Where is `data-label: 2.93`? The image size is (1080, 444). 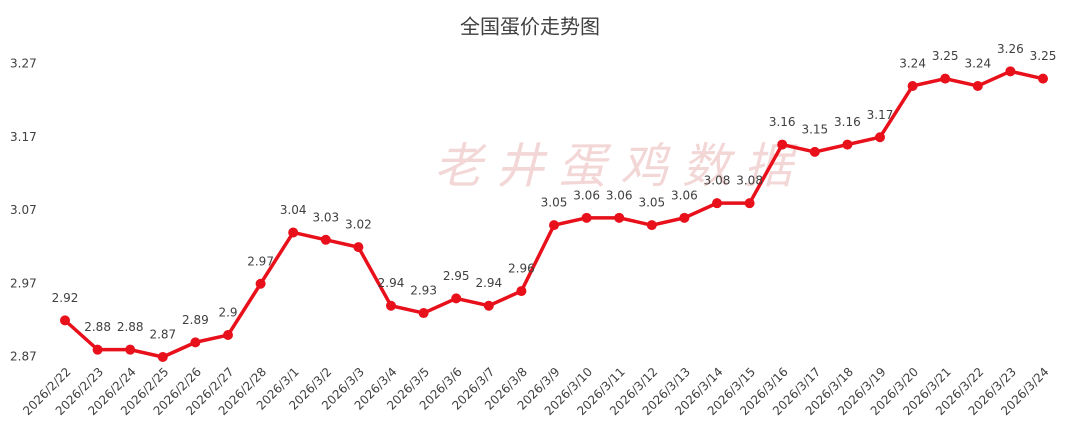 data-label: 2.93 is located at coordinates (423, 291).